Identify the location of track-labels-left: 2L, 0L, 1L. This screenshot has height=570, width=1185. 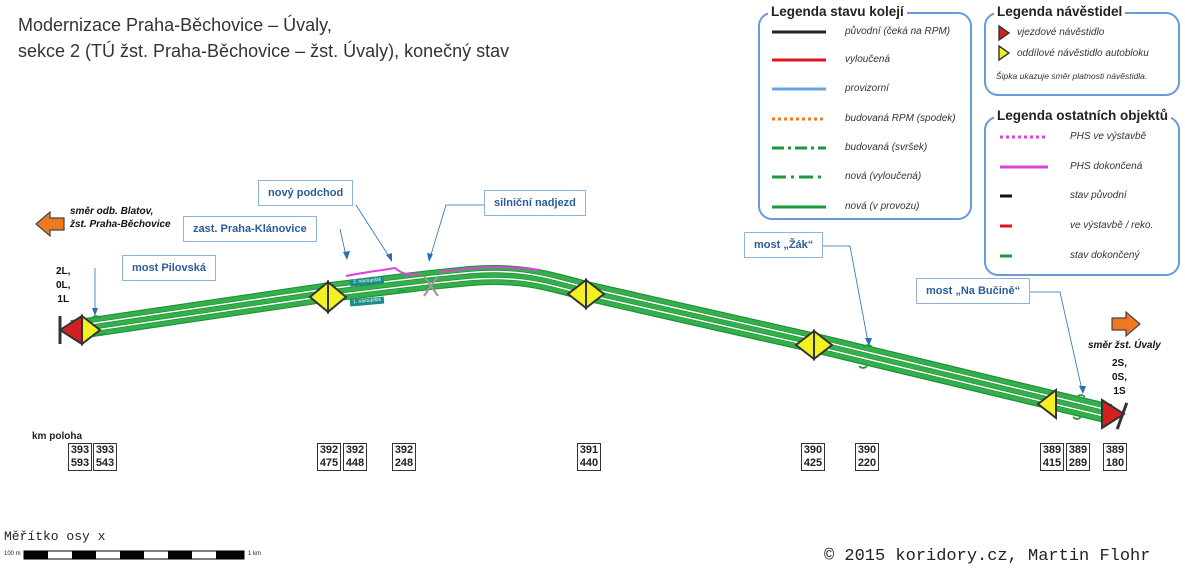
(63, 286).